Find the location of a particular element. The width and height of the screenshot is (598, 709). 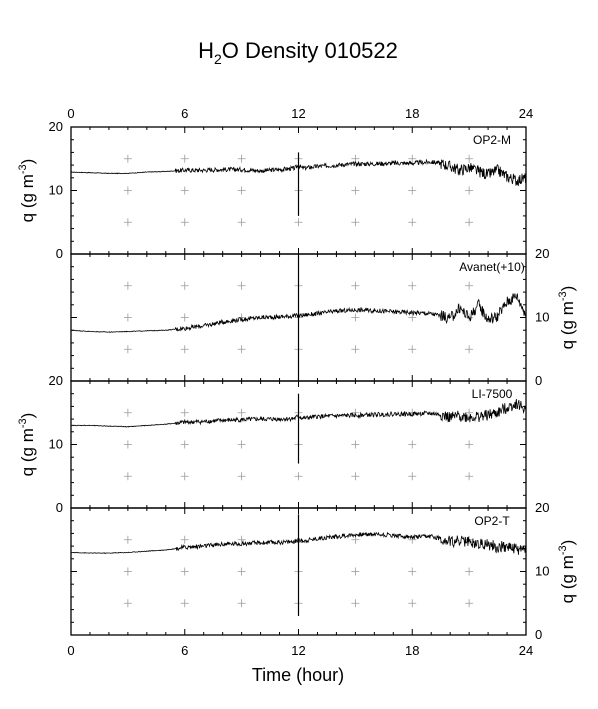

series-label: OP2-T is located at coordinates (492, 521).